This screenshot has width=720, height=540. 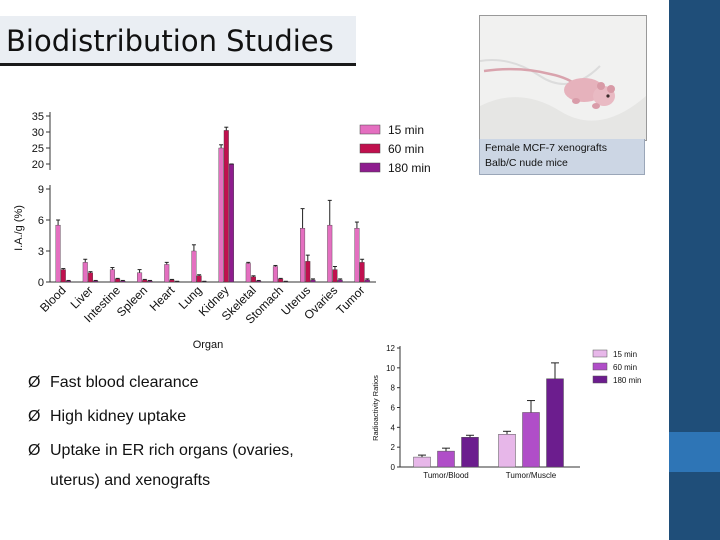 What do you see at coordinates (546, 148) in the screenshot?
I see `photo-caption-line-1: Female MCF-7 xenografts` at bounding box center [546, 148].